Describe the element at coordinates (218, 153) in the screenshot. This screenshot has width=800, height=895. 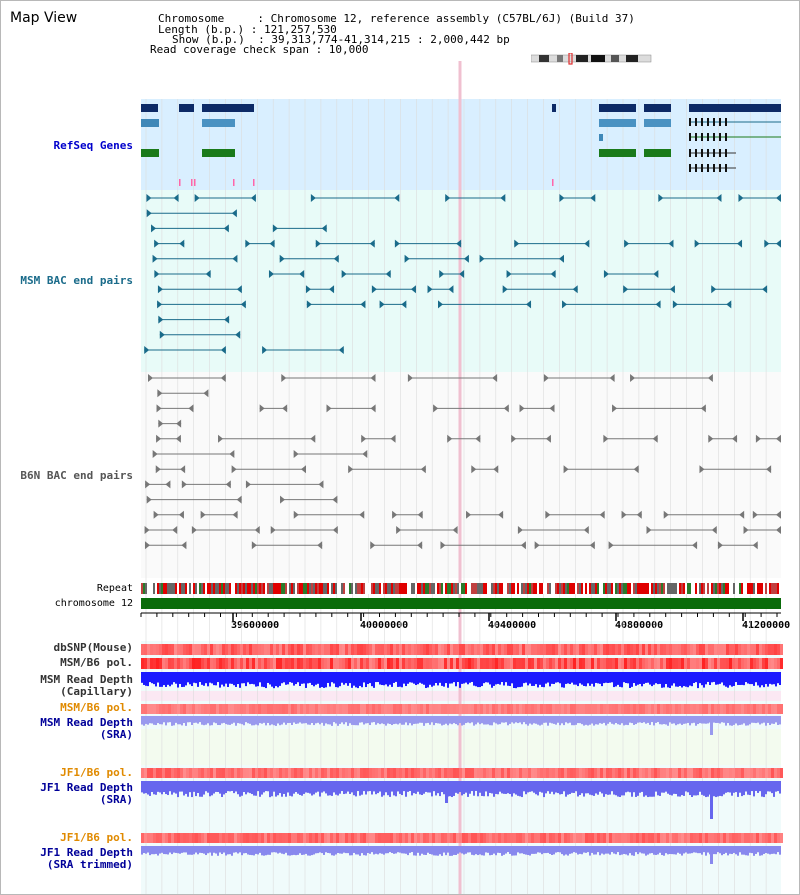
I see `gene-feature` at that location.